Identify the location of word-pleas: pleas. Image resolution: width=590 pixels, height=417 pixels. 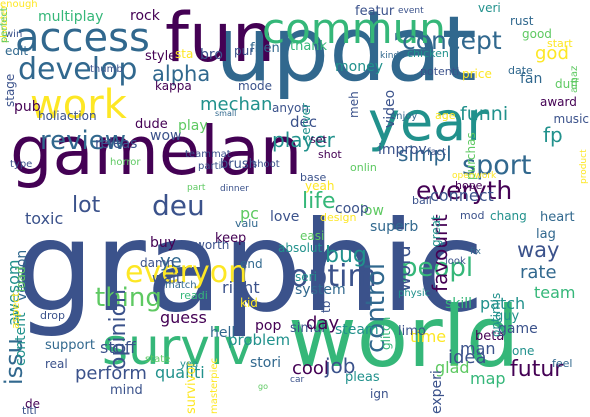
(362, 377).